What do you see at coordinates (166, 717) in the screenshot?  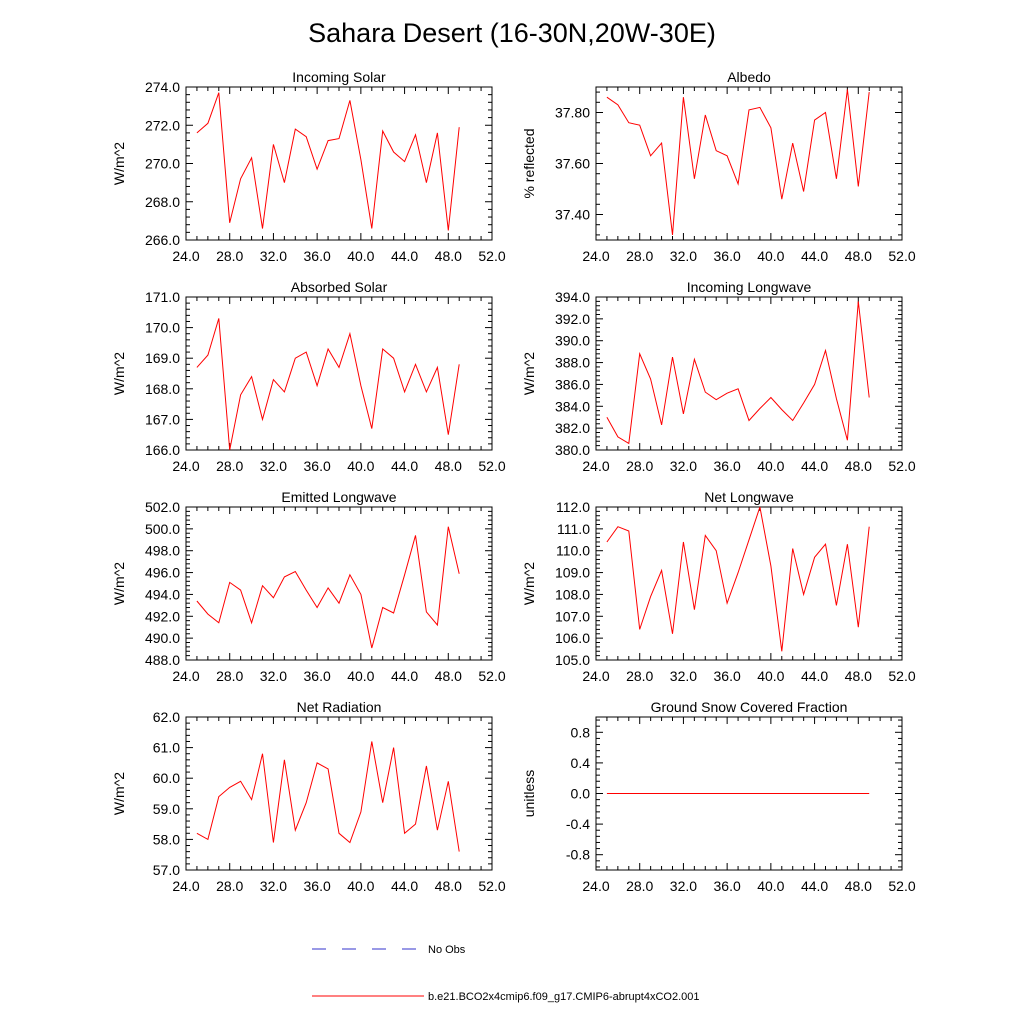 I see `y-tick-label: 62.0` at bounding box center [166, 717].